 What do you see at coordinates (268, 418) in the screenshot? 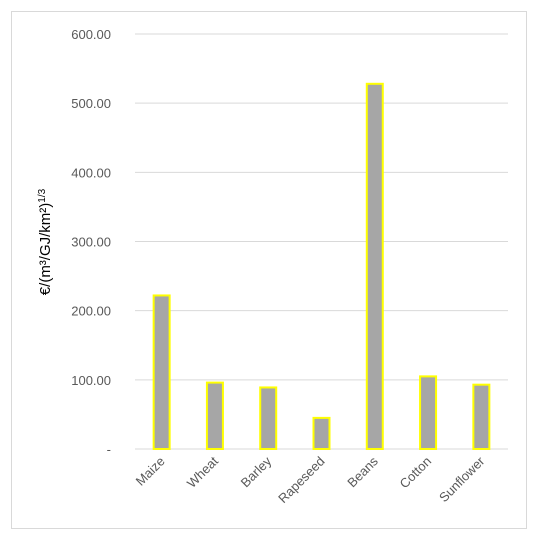
I see `bar-barley` at bounding box center [268, 418].